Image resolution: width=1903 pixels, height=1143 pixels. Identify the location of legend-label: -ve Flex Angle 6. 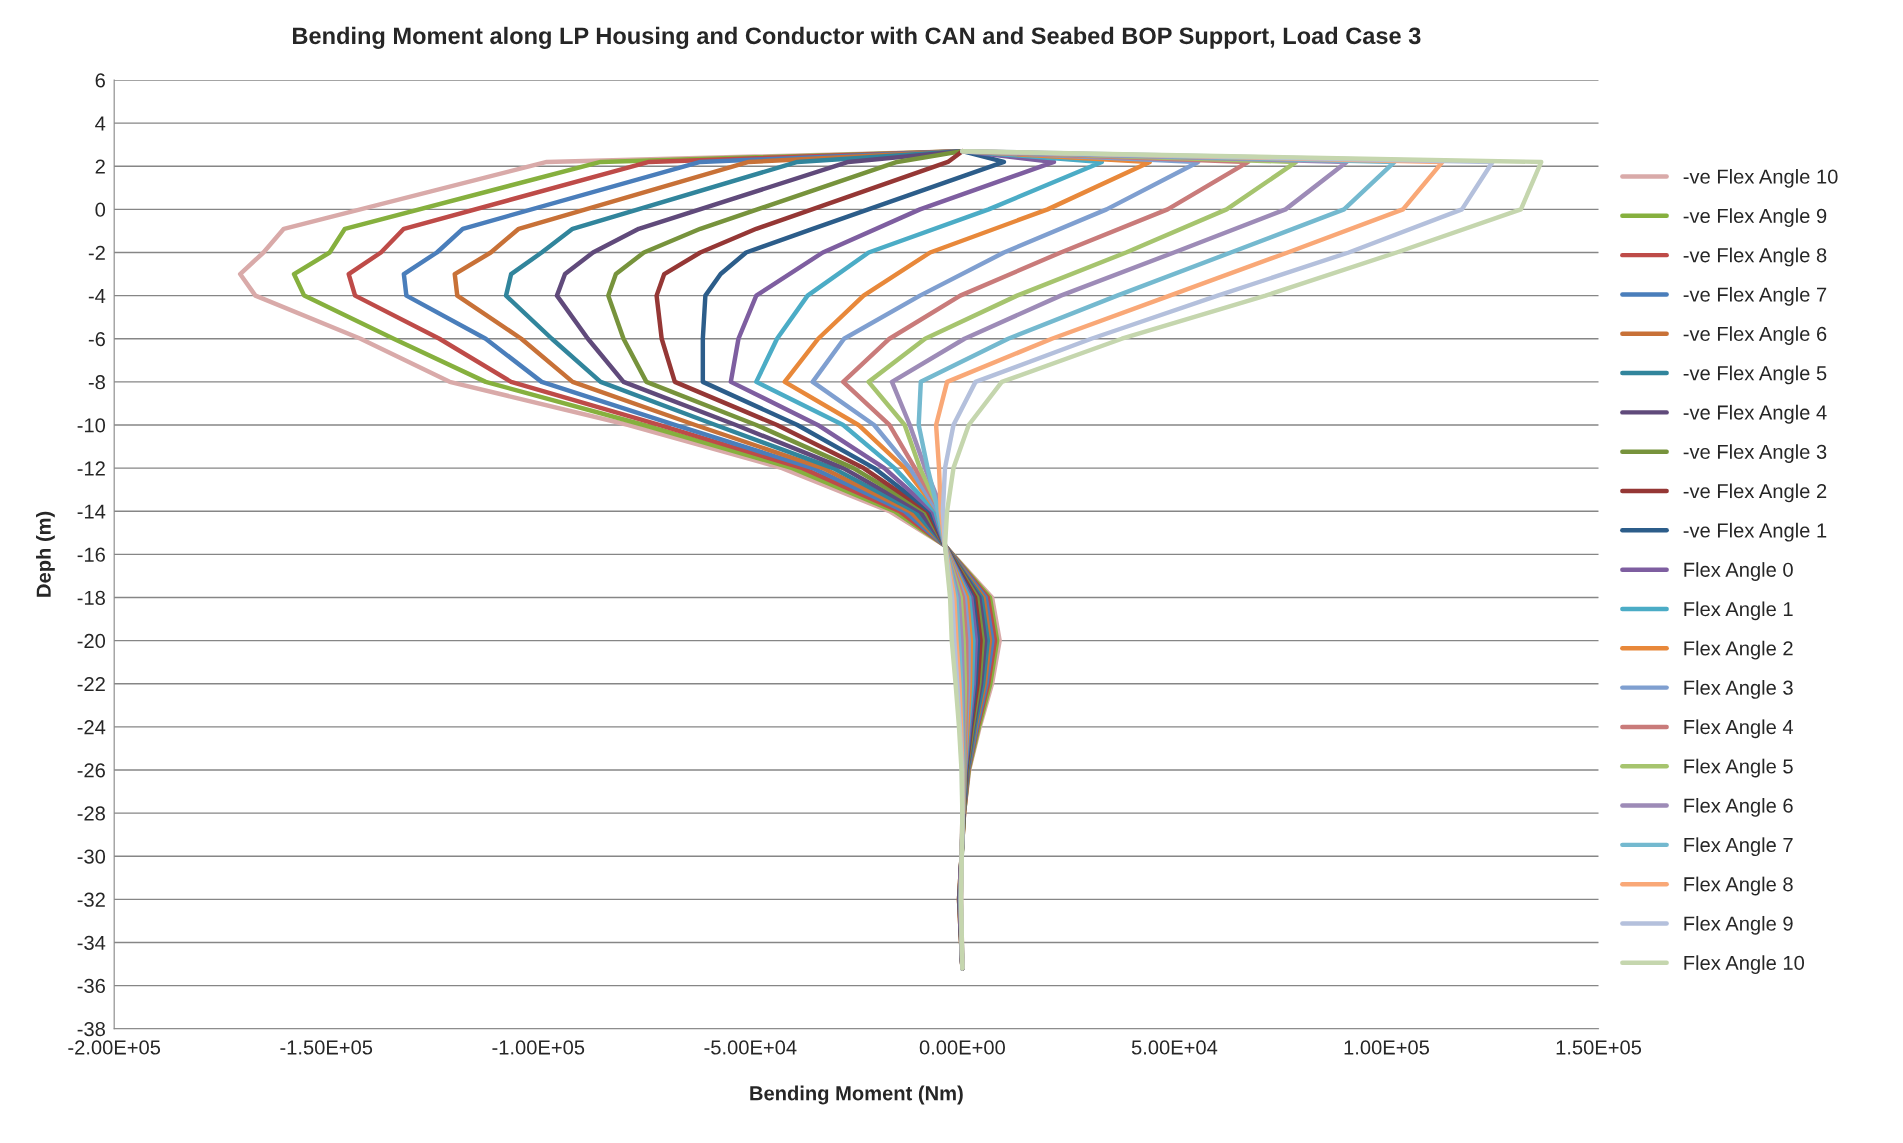
(1755, 335).